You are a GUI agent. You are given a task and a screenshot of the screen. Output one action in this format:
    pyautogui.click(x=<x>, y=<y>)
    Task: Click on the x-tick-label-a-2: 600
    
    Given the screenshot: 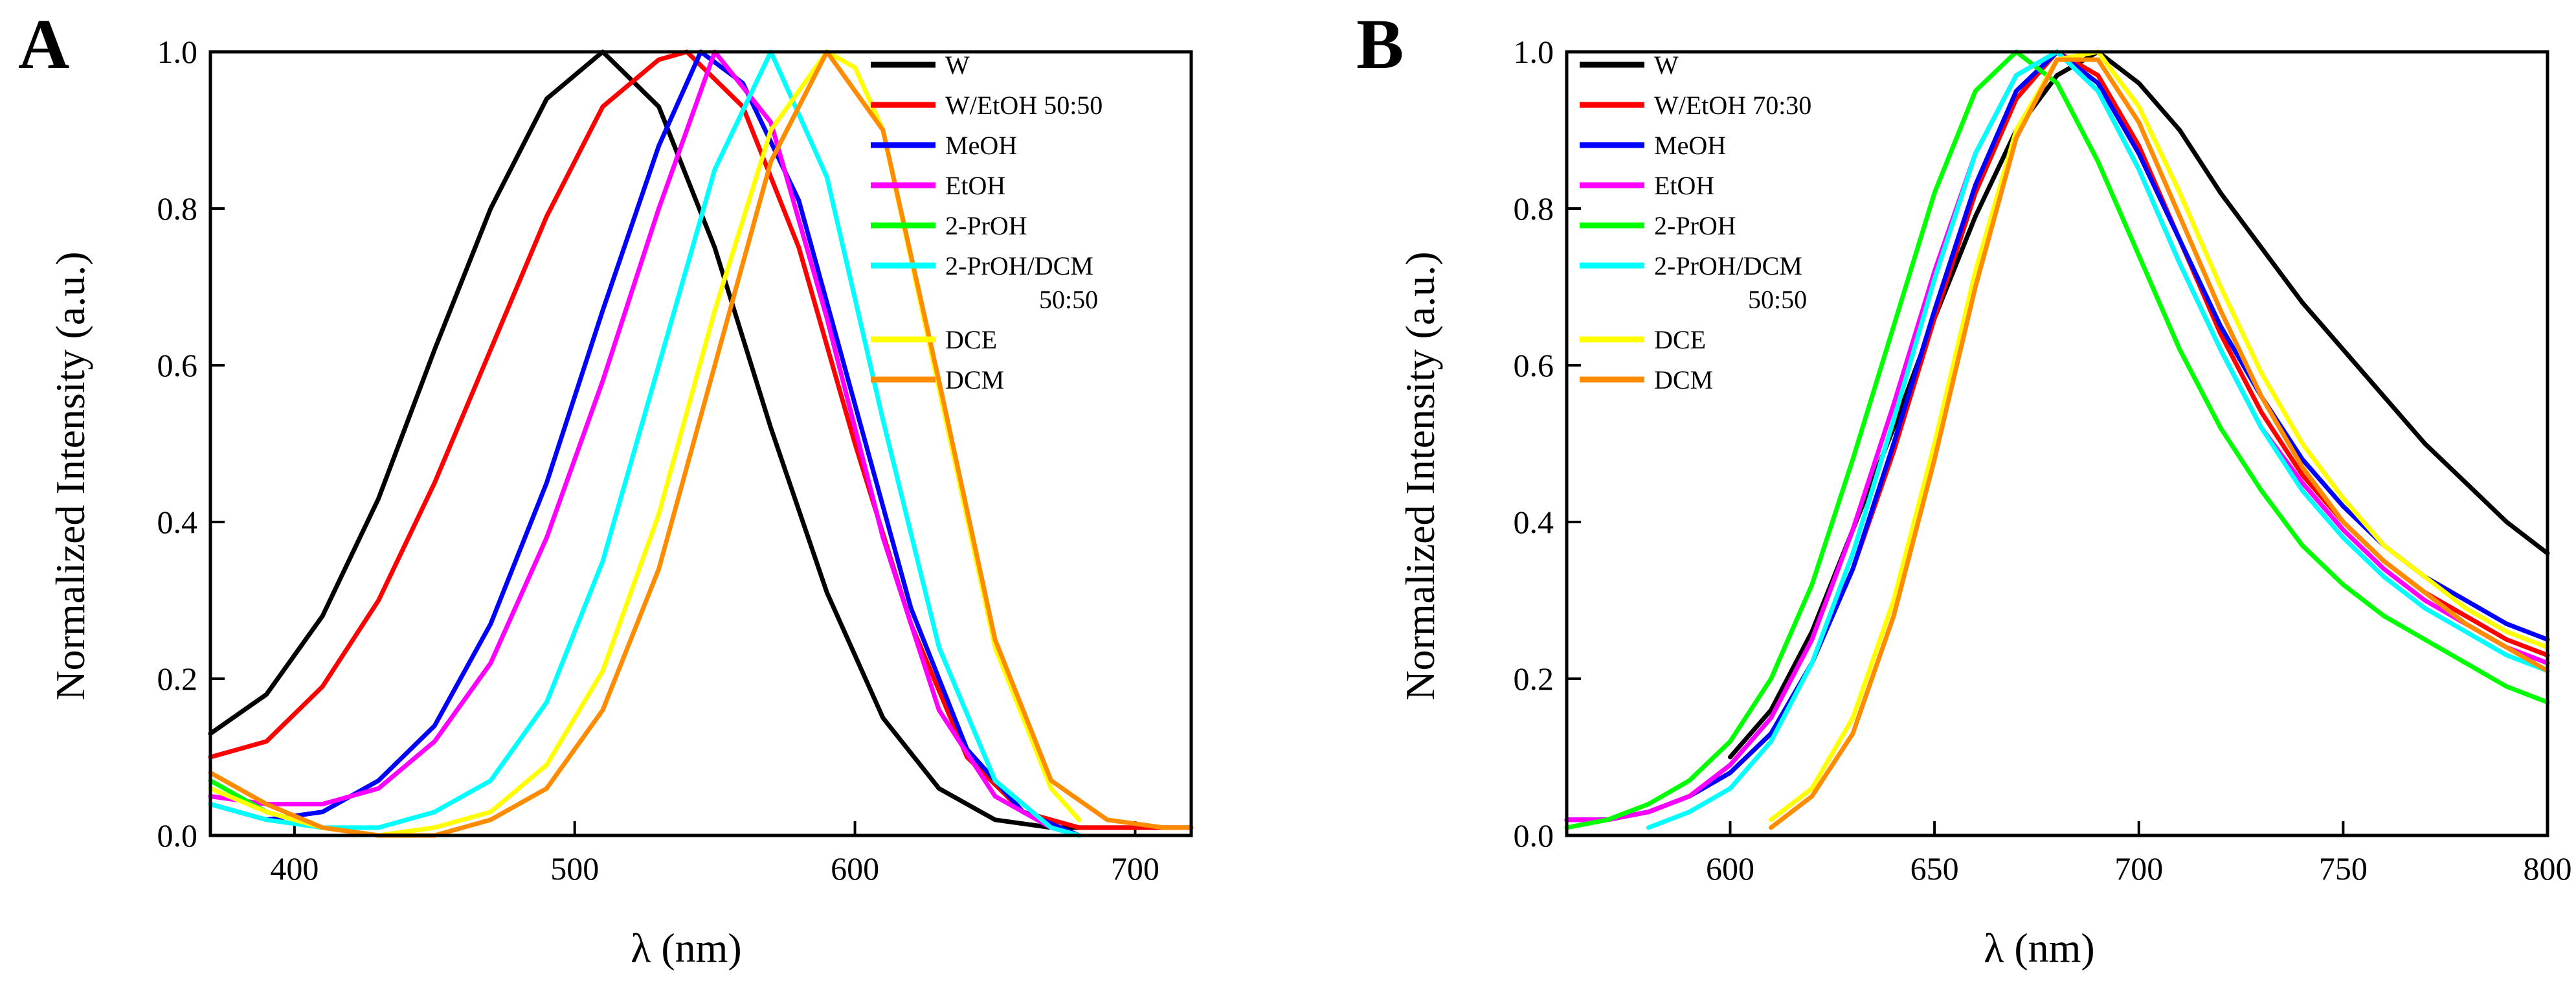 What is the action you would take?
    pyautogui.click(x=855, y=868)
    